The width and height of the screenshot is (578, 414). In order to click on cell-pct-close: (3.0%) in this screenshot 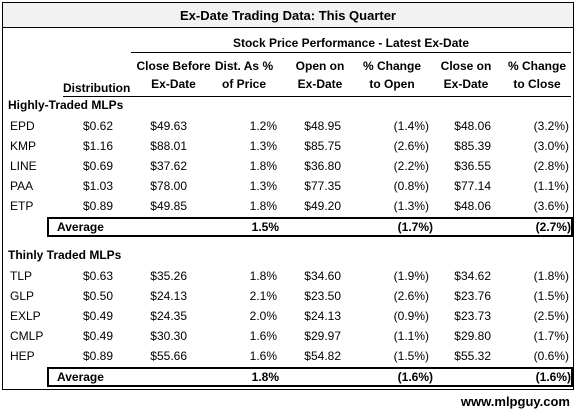, I will do `click(551, 146)`.